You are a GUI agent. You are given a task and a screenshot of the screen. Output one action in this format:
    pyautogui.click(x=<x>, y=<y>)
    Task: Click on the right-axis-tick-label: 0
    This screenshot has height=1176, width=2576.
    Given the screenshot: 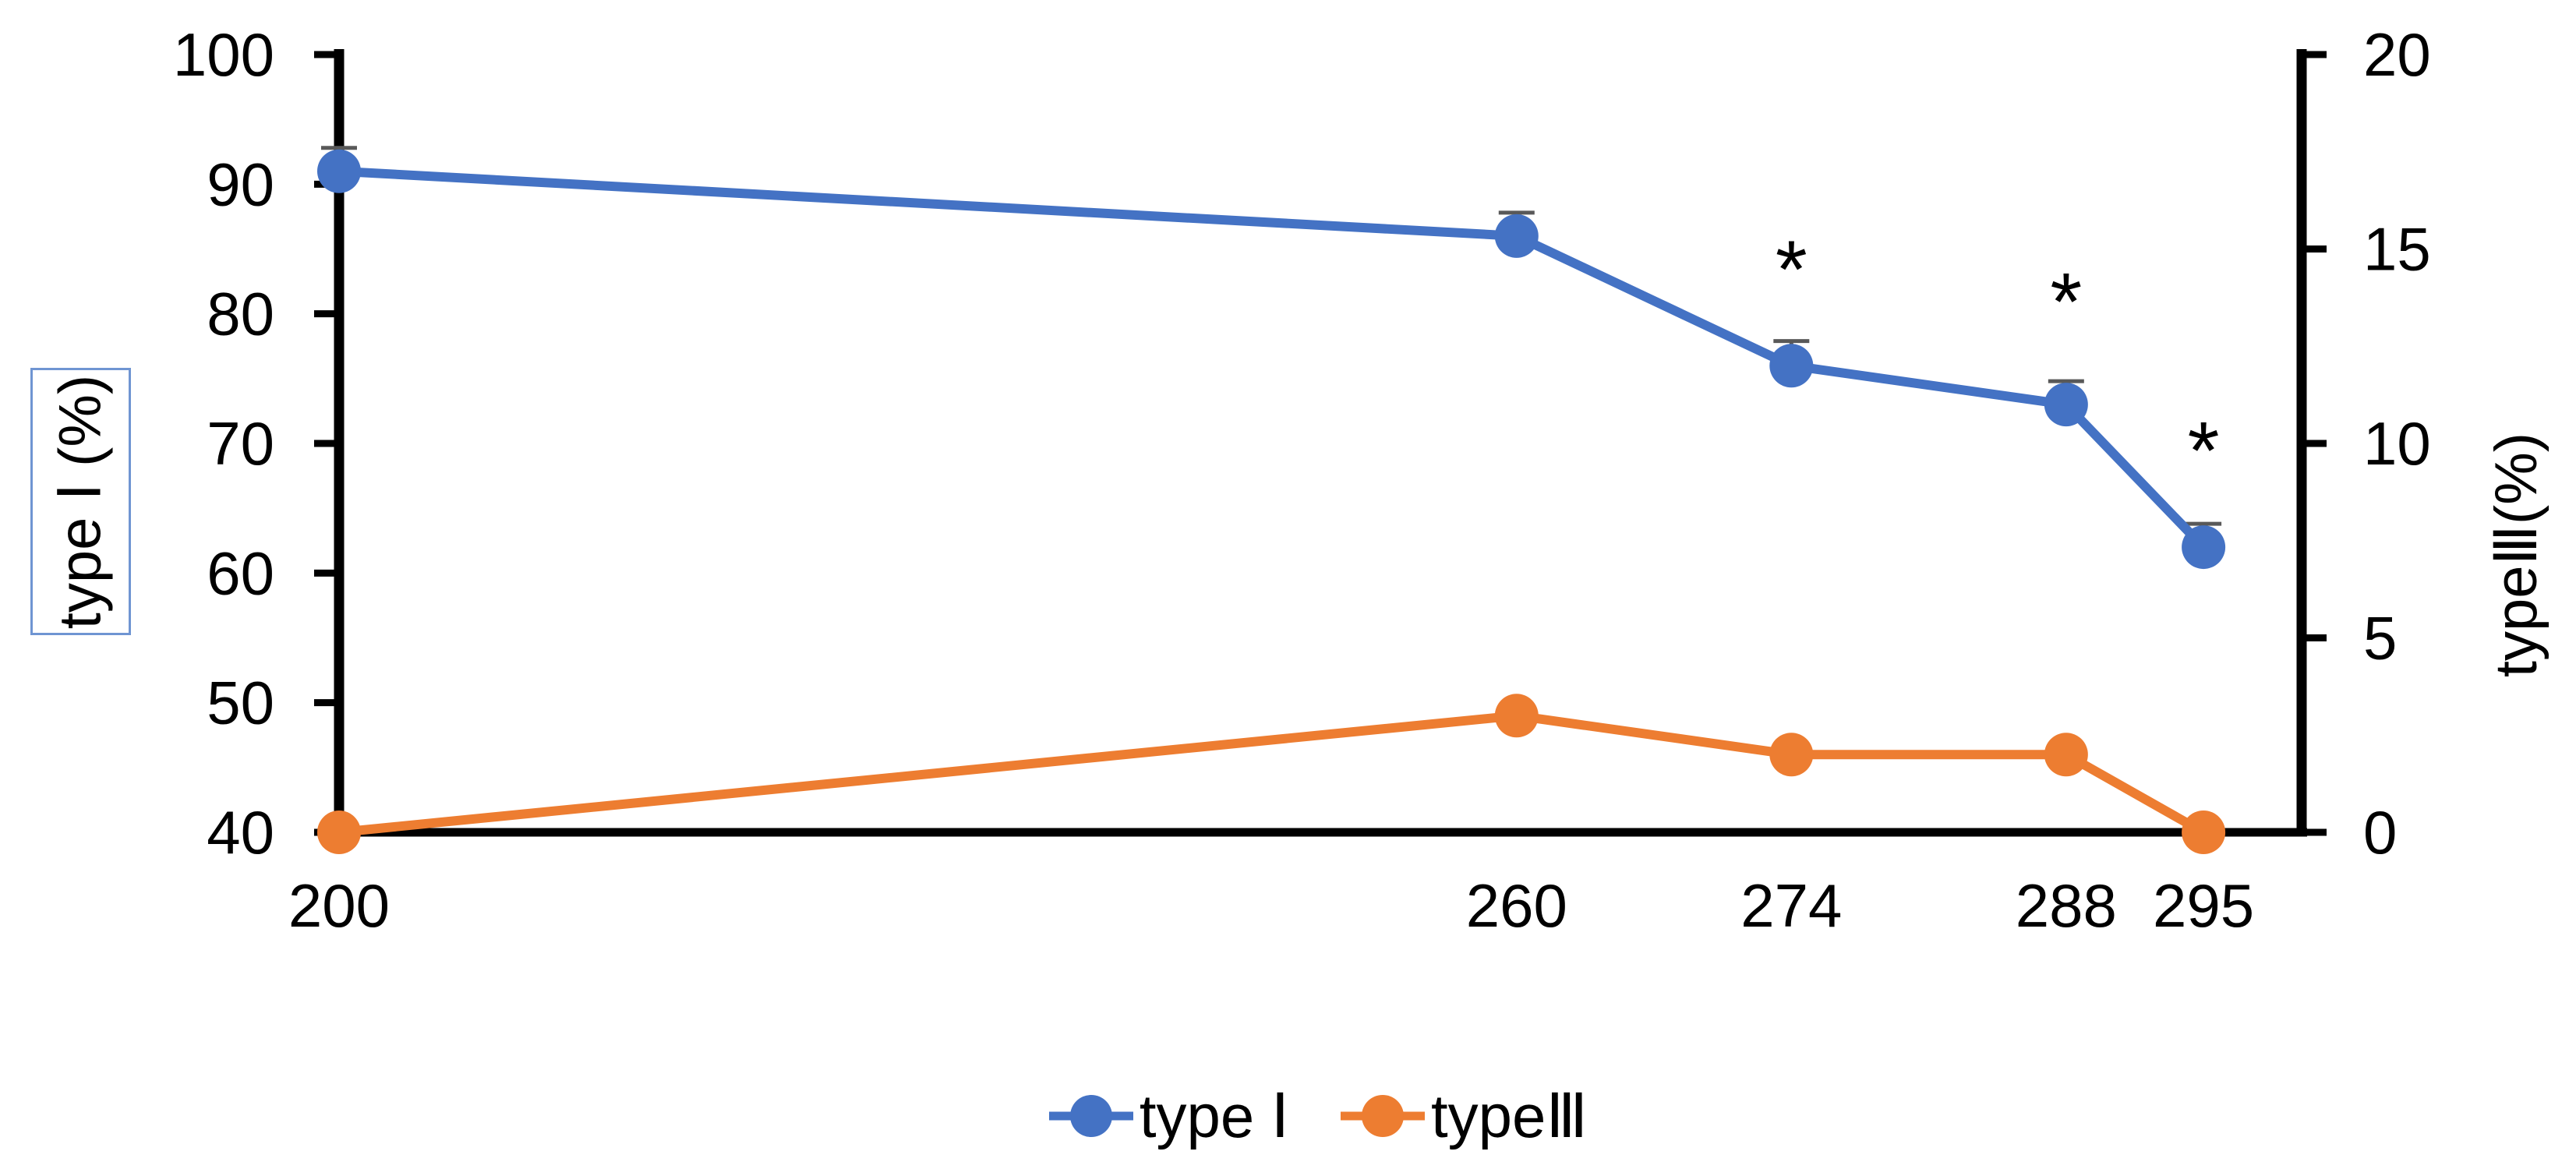 What is the action you would take?
    pyautogui.click(x=2380, y=832)
    